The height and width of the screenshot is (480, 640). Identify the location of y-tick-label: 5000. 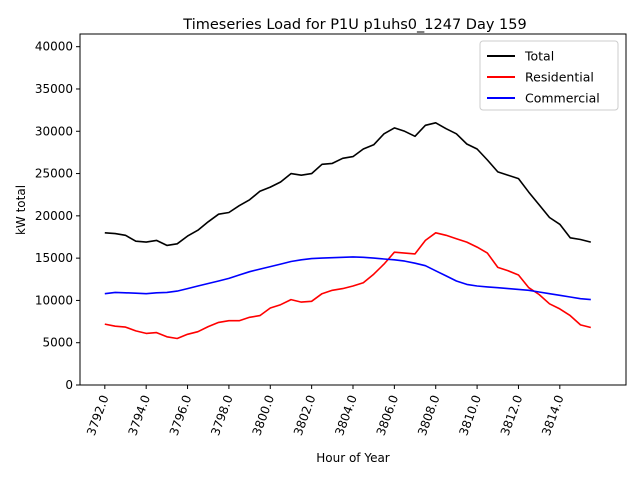
(57, 343).